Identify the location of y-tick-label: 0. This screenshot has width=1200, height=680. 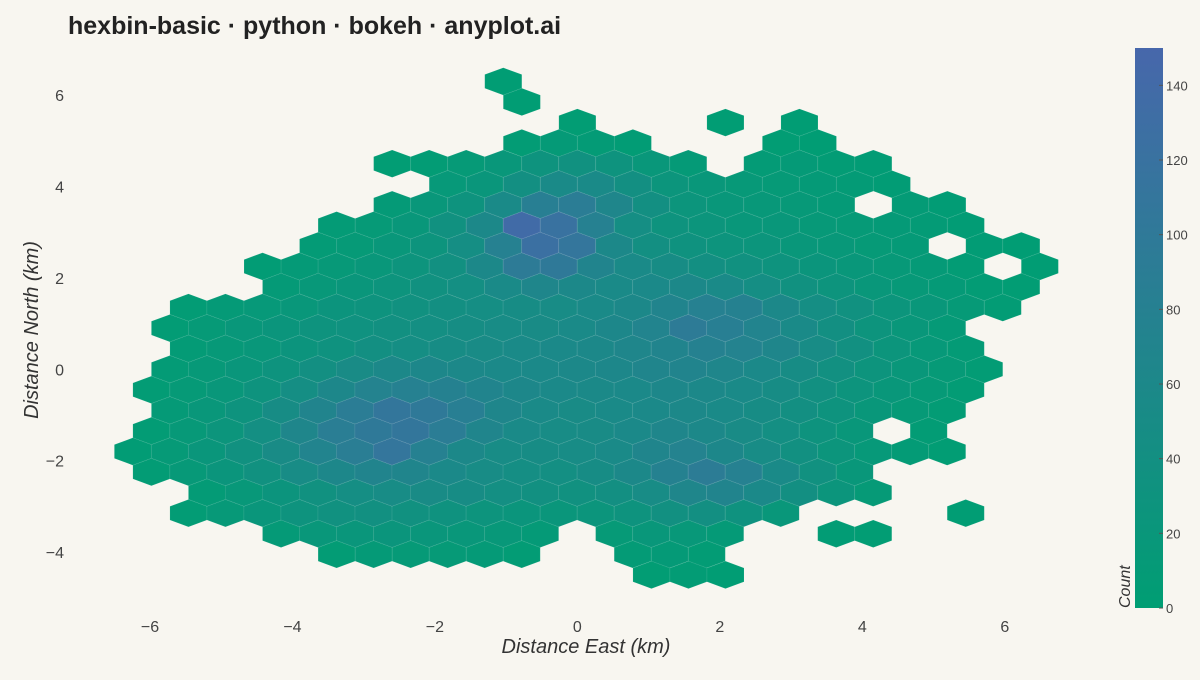
(59, 370).